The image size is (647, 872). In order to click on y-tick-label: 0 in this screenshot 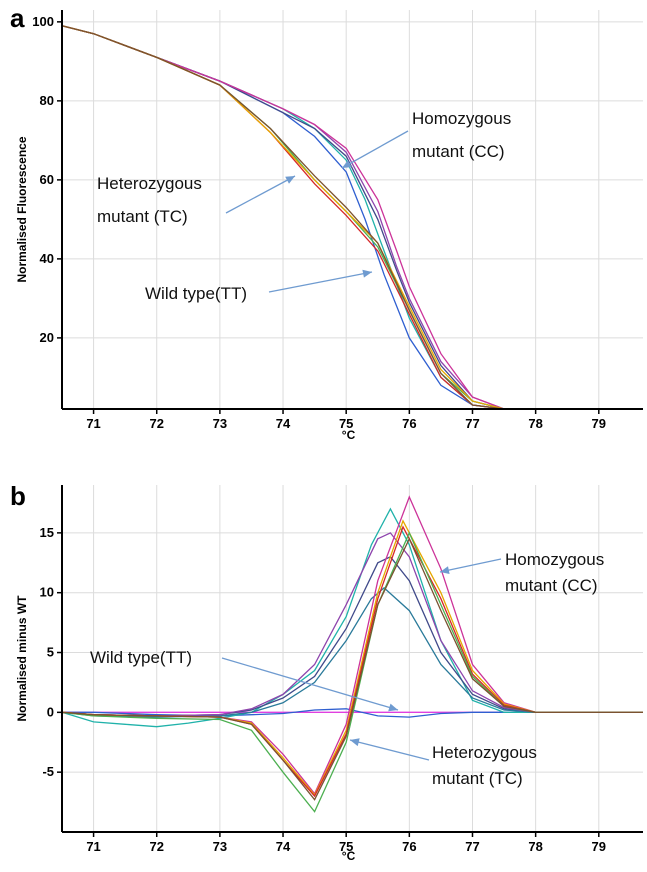, I will do `click(50, 711)`.